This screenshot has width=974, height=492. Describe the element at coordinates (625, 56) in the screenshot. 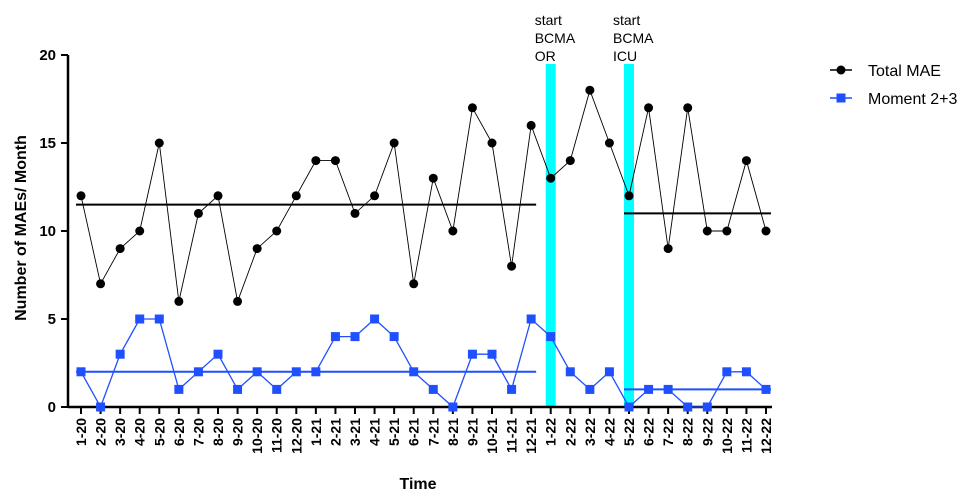

I see `intervention-label: ICU` at that location.